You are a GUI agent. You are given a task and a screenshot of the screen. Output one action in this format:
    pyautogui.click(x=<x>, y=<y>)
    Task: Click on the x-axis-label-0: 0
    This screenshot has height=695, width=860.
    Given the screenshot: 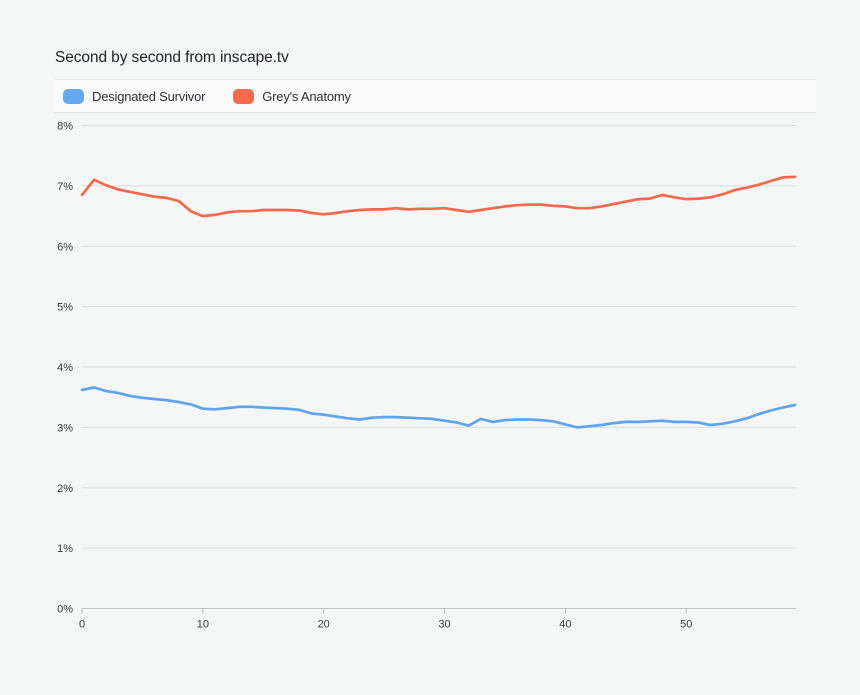 What is the action you would take?
    pyautogui.click(x=82, y=625)
    